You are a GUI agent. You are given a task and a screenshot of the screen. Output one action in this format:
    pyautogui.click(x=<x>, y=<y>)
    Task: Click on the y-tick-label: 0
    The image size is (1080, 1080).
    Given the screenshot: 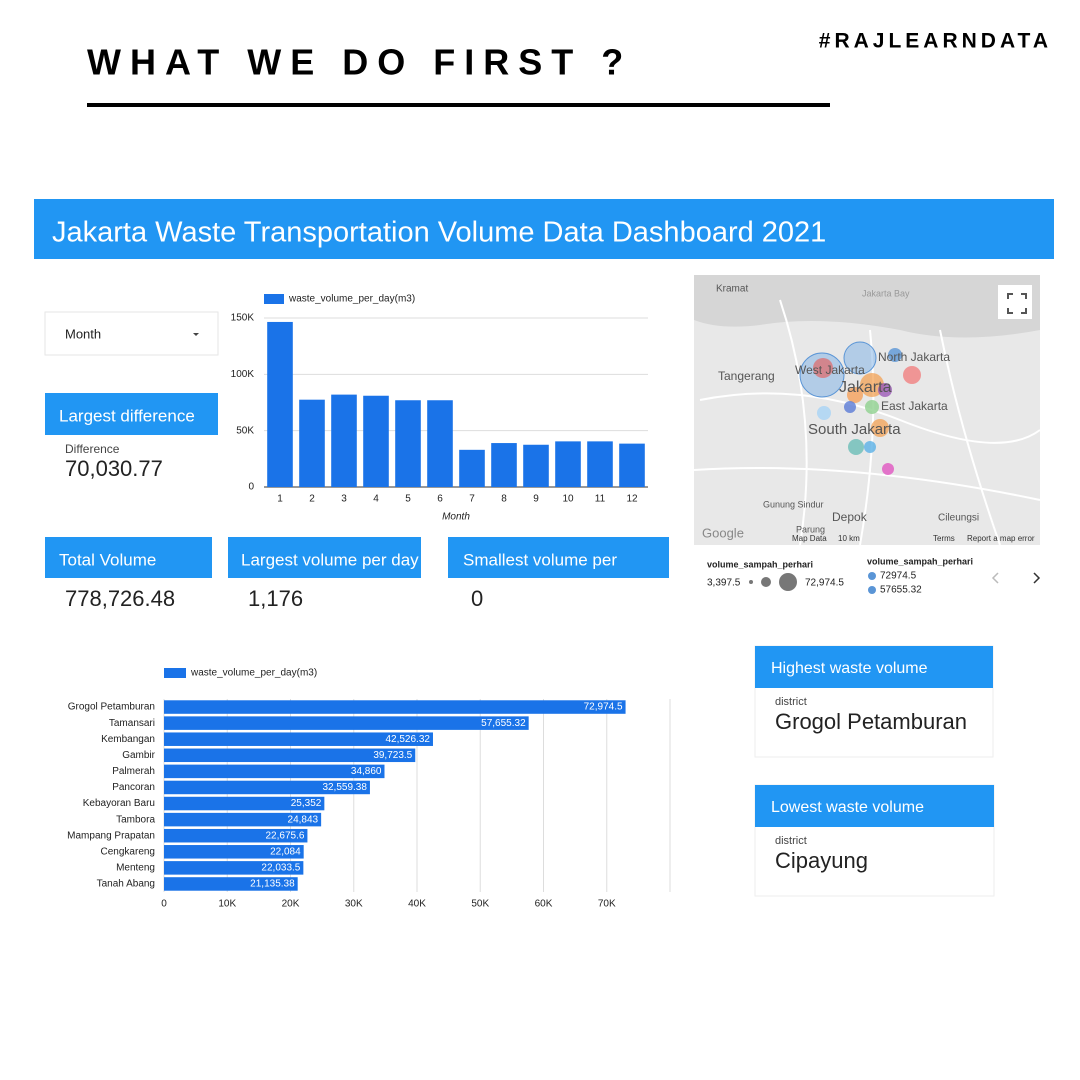 What is the action you would take?
    pyautogui.click(x=251, y=487)
    